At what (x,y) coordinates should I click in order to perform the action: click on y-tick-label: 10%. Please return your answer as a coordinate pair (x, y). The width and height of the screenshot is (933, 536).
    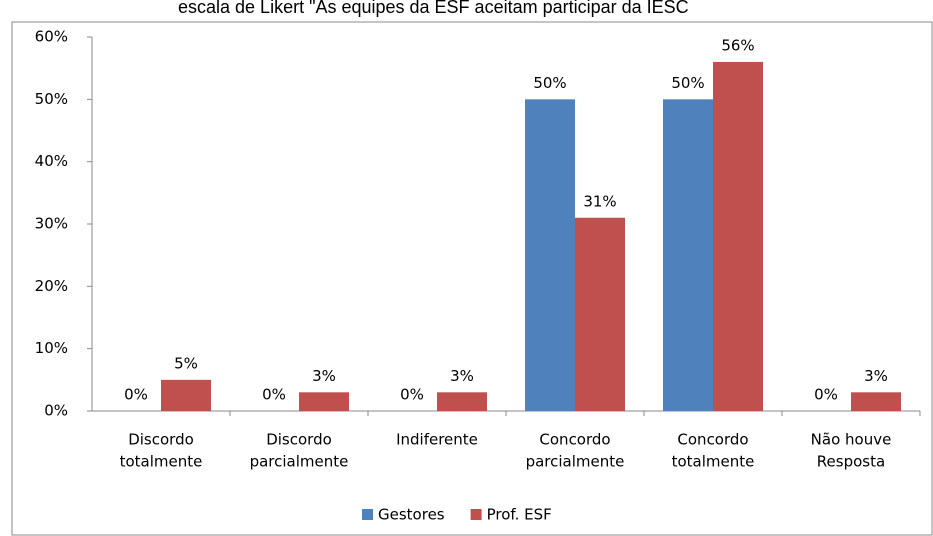
    Looking at the image, I should click on (51, 348).